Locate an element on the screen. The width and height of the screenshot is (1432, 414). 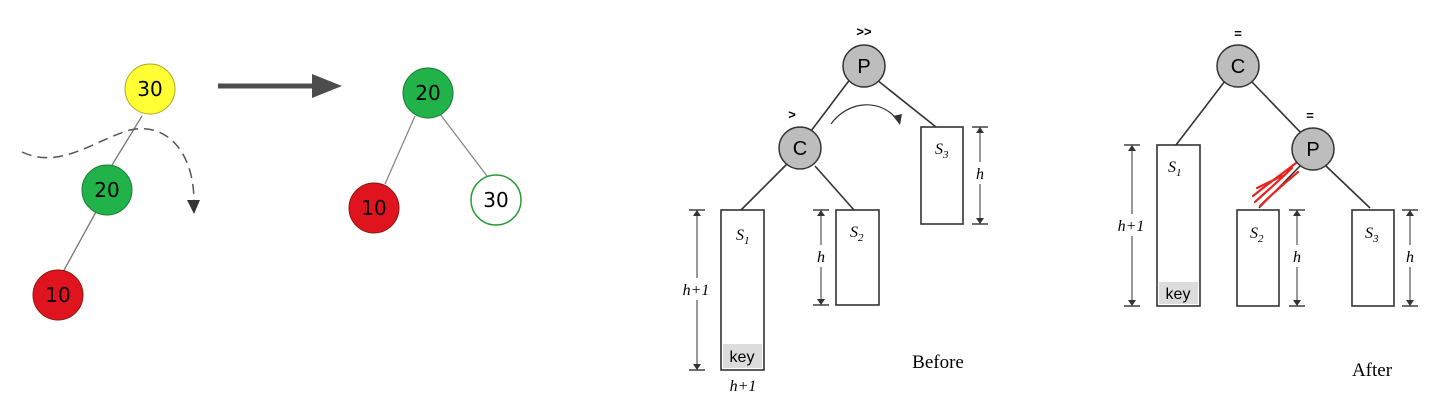
after-s2-height-label: h is located at coordinates (1297, 257).